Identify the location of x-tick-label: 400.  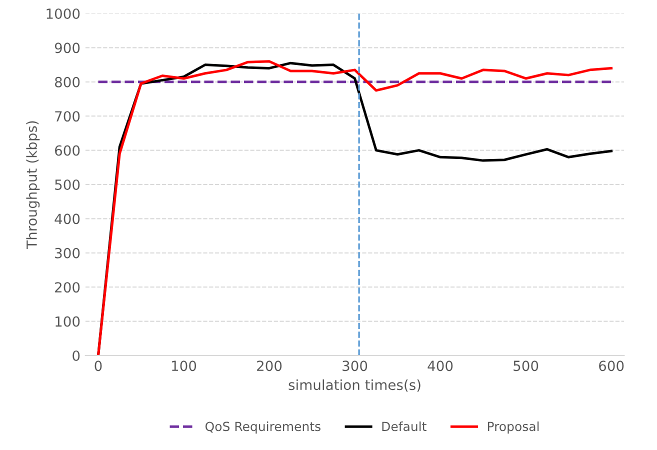
(440, 366).